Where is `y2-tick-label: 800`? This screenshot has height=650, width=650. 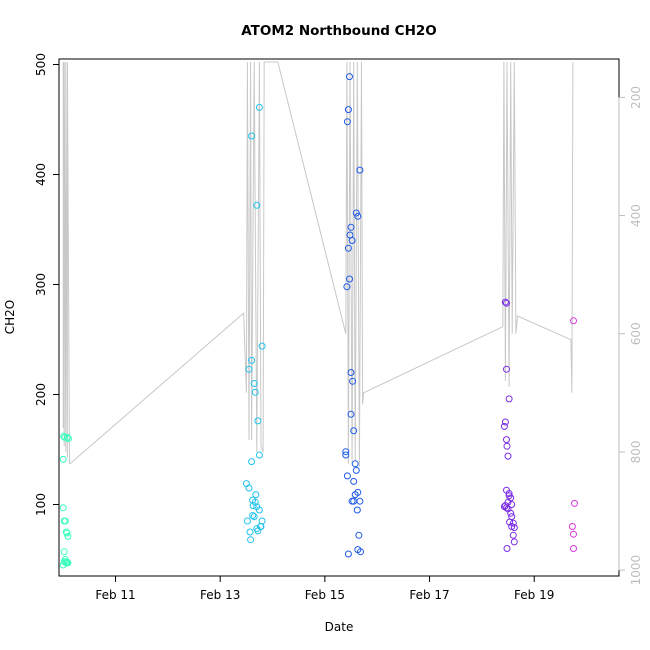
y2-tick-label: 800 is located at coordinates (636, 451).